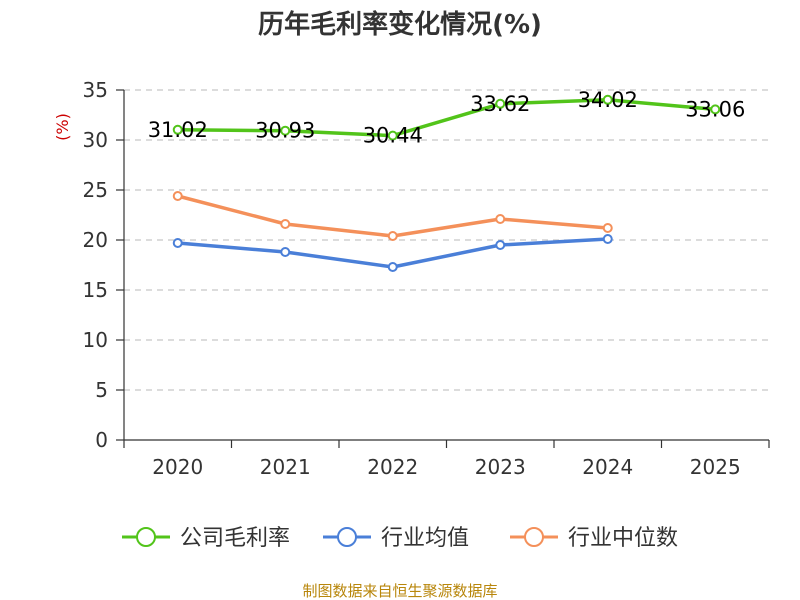  Describe the element at coordinates (285, 467) in the screenshot. I see `x-tick-label-2021: 2021` at that location.